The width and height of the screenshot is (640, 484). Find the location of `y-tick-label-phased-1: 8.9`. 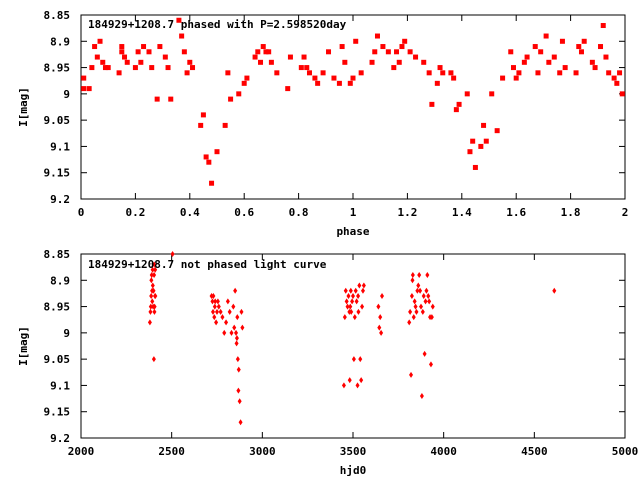

y-tick-label-phased-1: 8.9 is located at coordinates (60, 41).